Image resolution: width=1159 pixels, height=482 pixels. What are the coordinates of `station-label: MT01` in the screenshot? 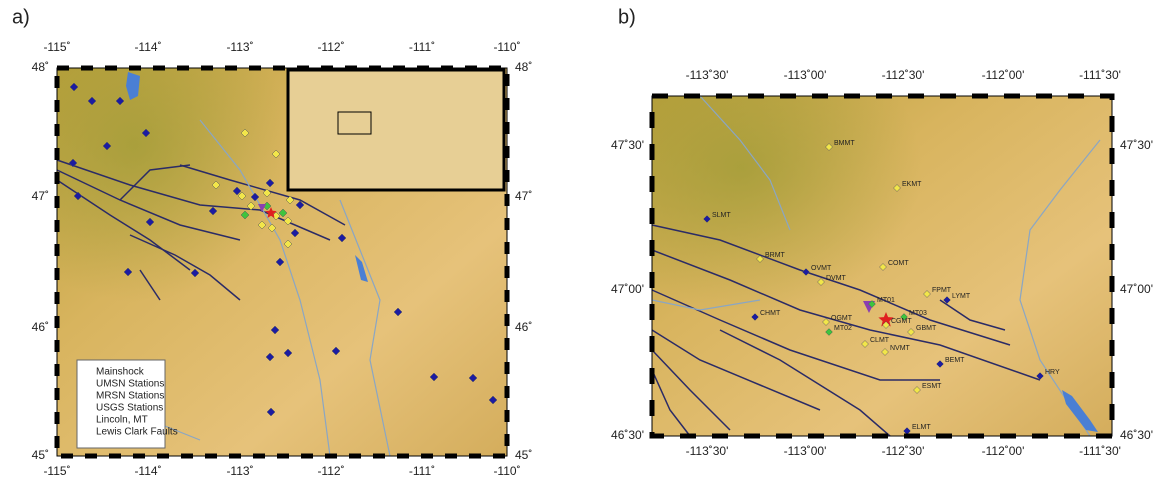 It's located at (886, 300).